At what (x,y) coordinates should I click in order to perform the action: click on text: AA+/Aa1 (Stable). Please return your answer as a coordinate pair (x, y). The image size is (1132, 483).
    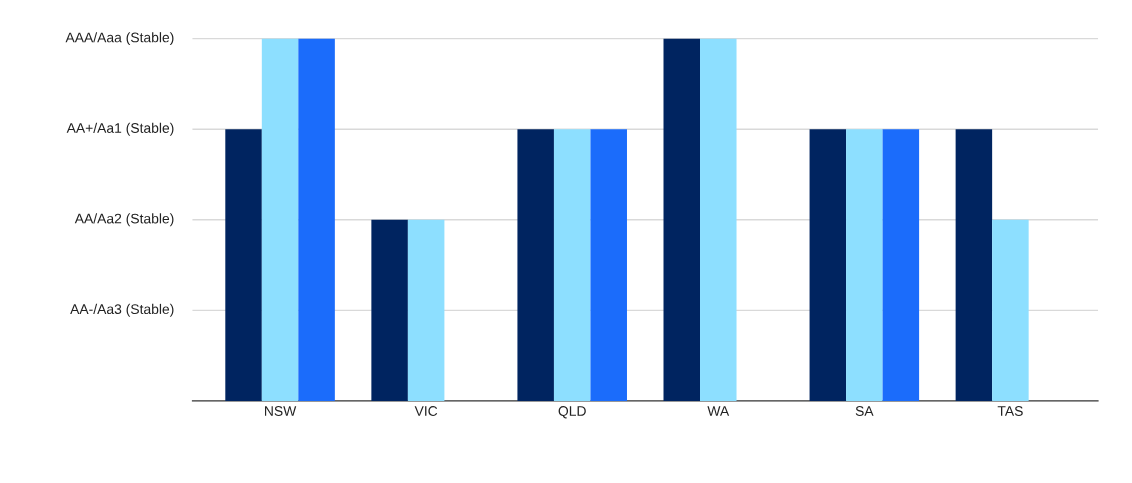
    Looking at the image, I should click on (120, 129).